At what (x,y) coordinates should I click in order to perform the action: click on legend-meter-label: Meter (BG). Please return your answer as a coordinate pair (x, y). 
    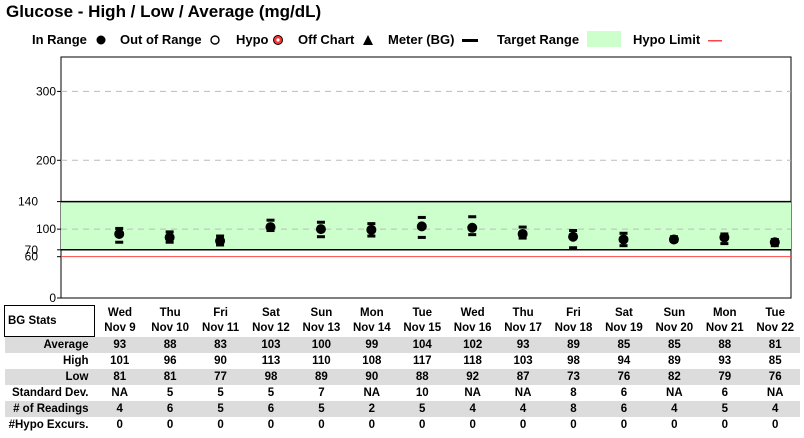
    Looking at the image, I should click on (421, 39).